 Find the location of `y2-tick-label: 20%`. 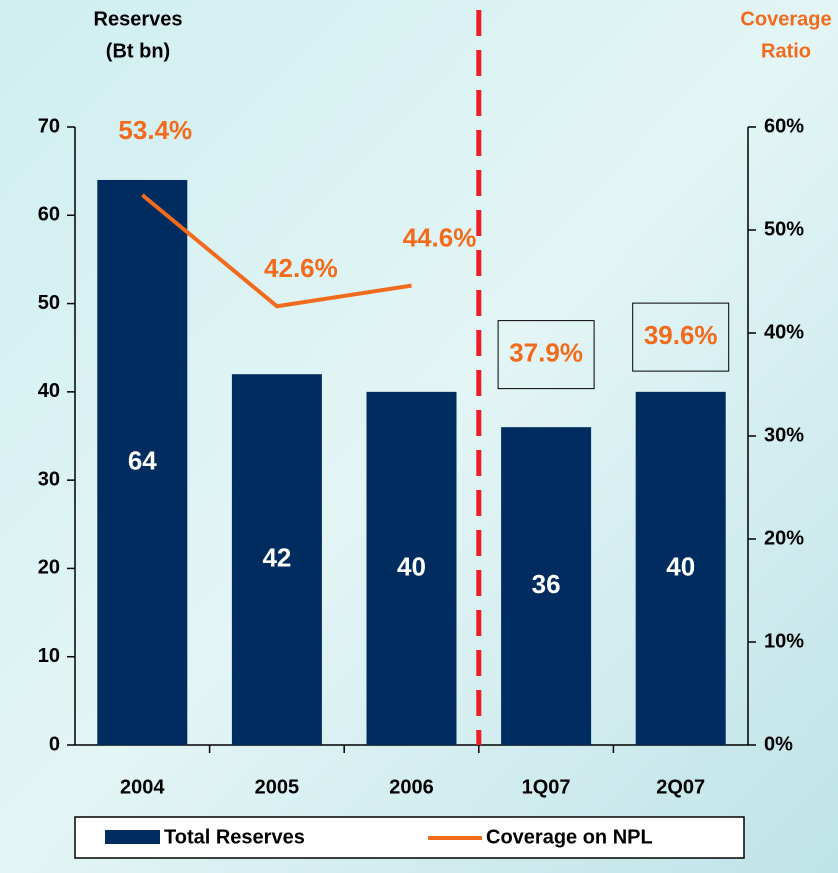

y2-tick-label: 20% is located at coordinates (784, 538).